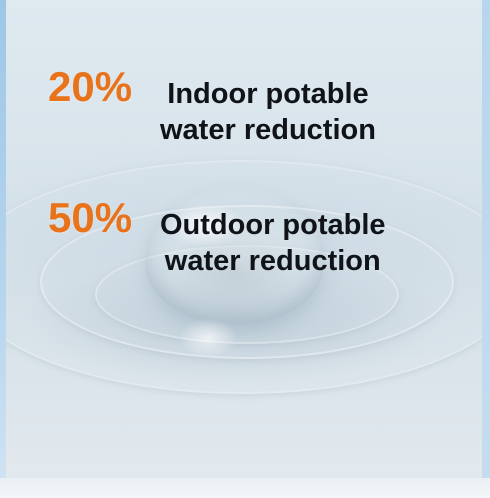  Describe the element at coordinates (268, 94) in the screenshot. I see `stat-description-line-1: Indoor potable` at that location.